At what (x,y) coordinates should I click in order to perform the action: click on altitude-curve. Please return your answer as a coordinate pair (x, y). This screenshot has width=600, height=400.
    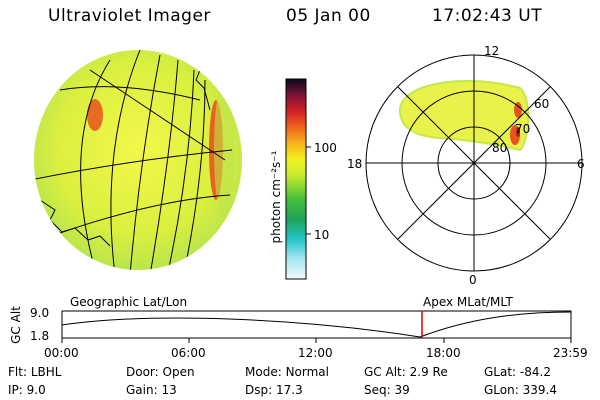
    Looking at the image, I should click on (316, 324).